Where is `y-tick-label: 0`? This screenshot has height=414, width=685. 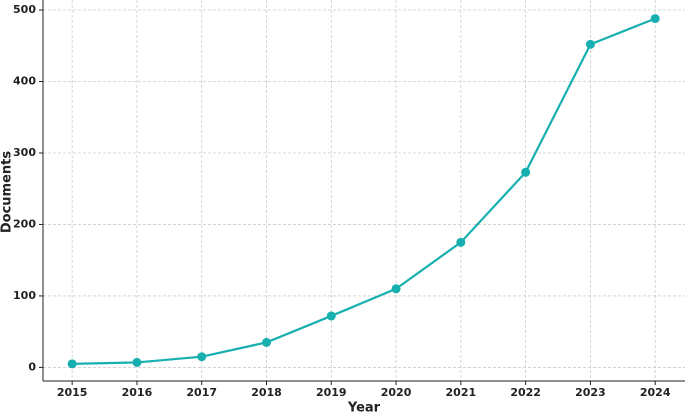 y-tick-label: 0 is located at coordinates (32, 366).